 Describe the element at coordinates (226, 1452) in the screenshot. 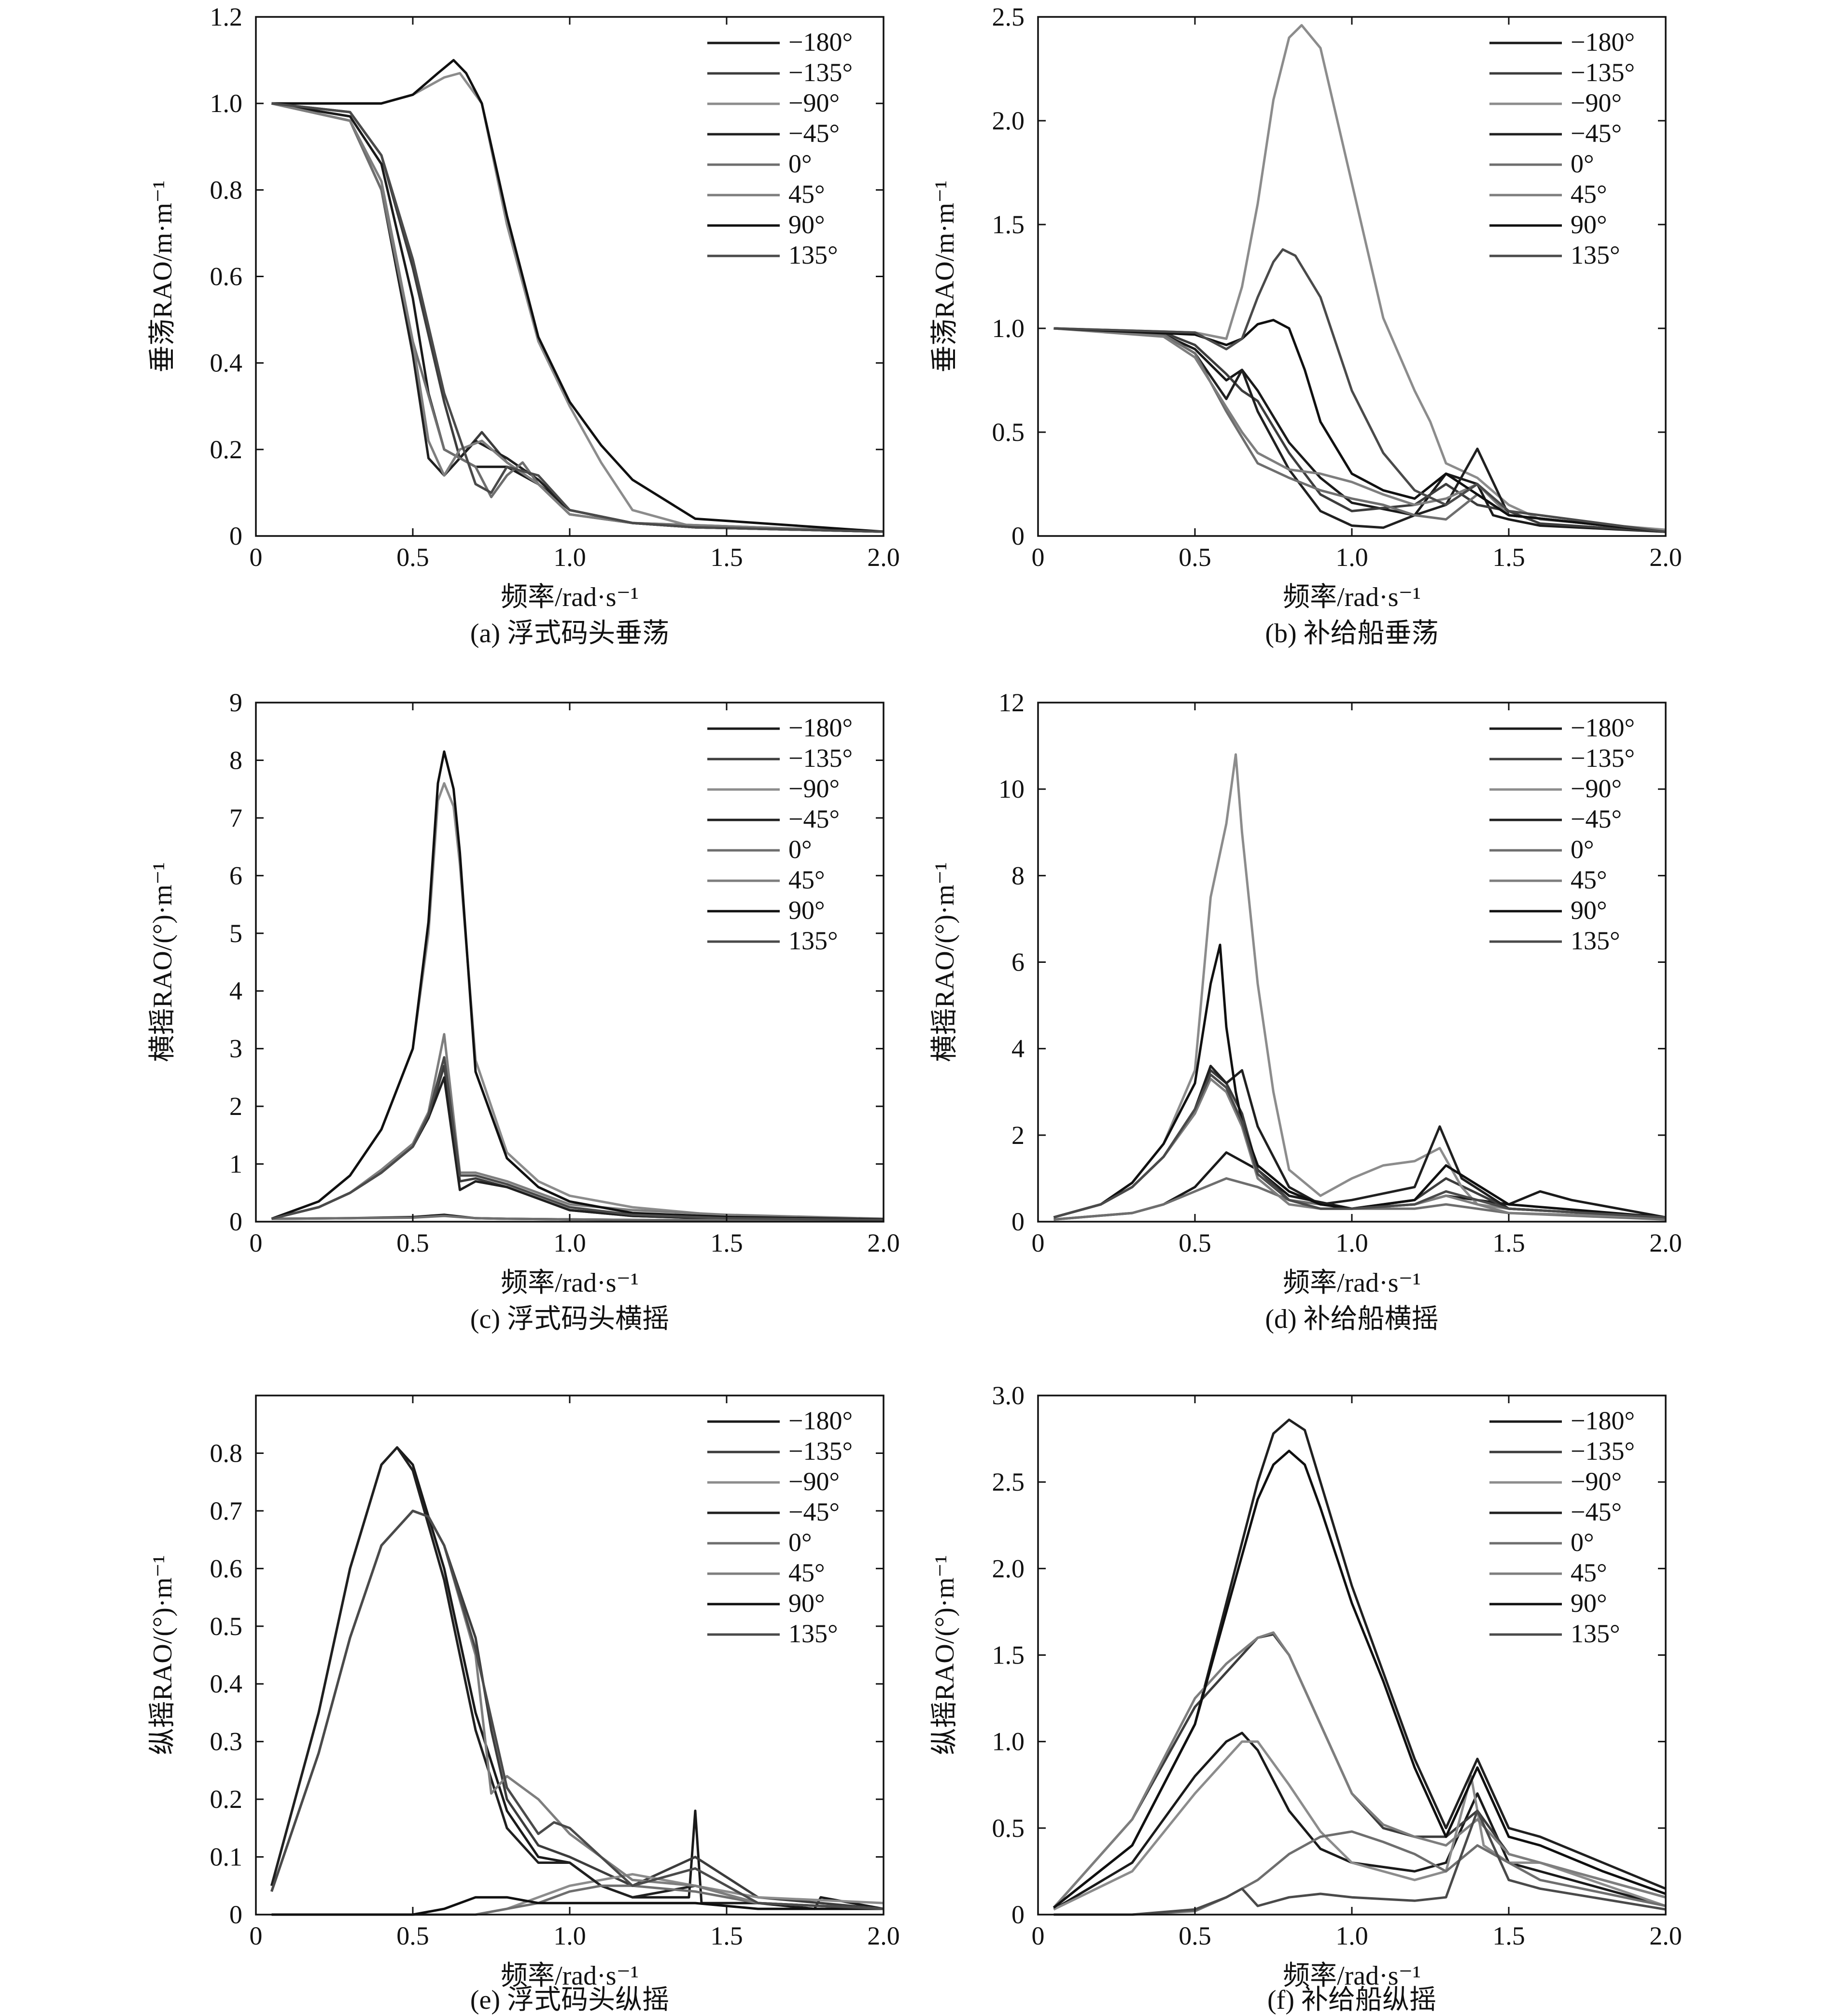

I see `y-tick-label: 0.8` at that location.